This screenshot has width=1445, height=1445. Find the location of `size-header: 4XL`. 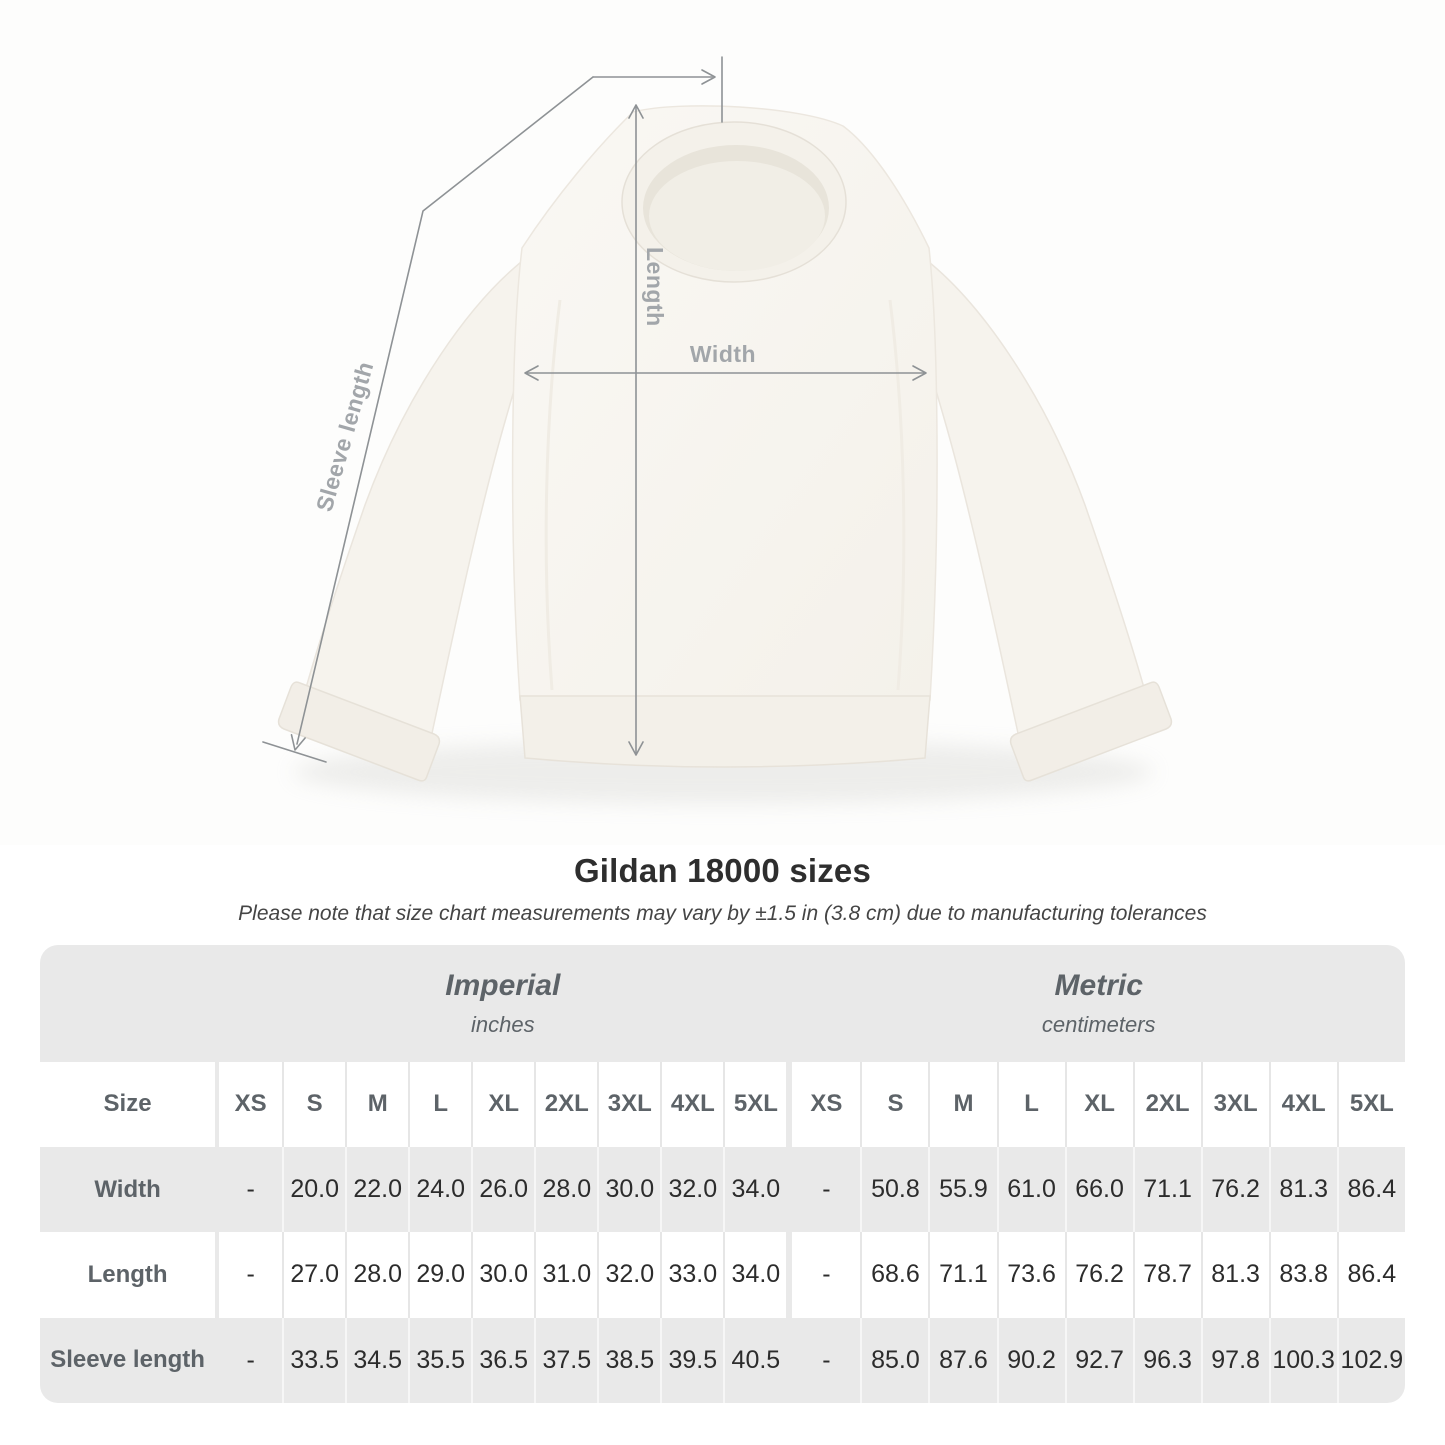

size-header: 4XL is located at coordinates (692, 1104).